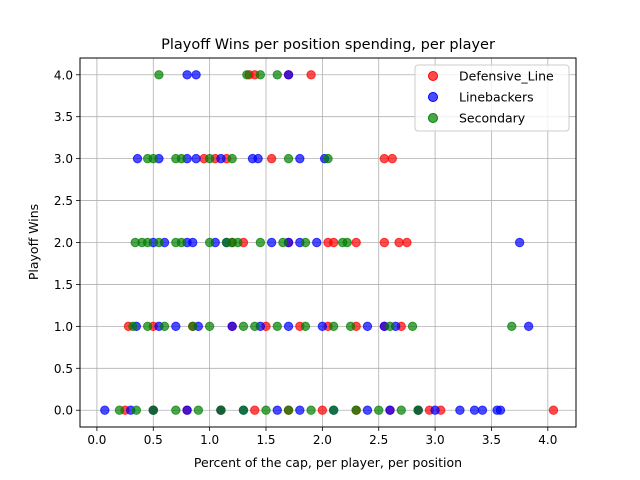 The width and height of the screenshot is (640, 480). Describe the element at coordinates (492, 118) in the screenshot. I see `legend-label-secondary: Secondary` at that location.